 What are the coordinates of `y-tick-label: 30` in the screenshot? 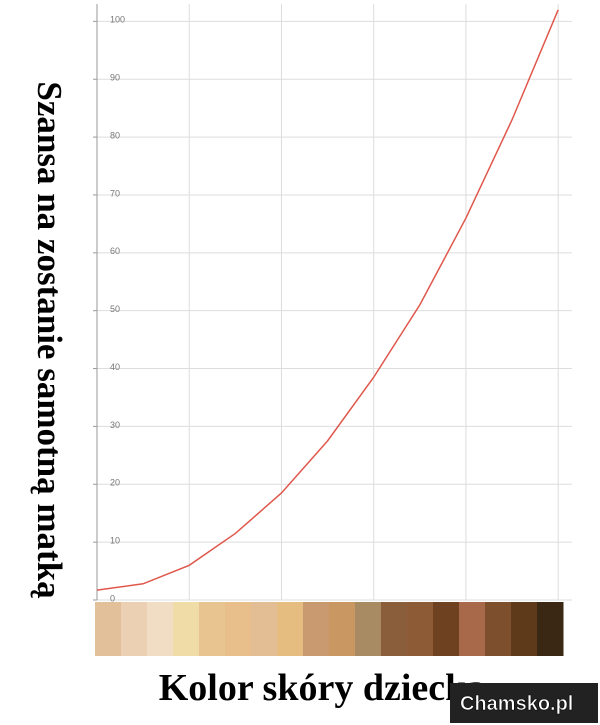 It's located at (115, 425).